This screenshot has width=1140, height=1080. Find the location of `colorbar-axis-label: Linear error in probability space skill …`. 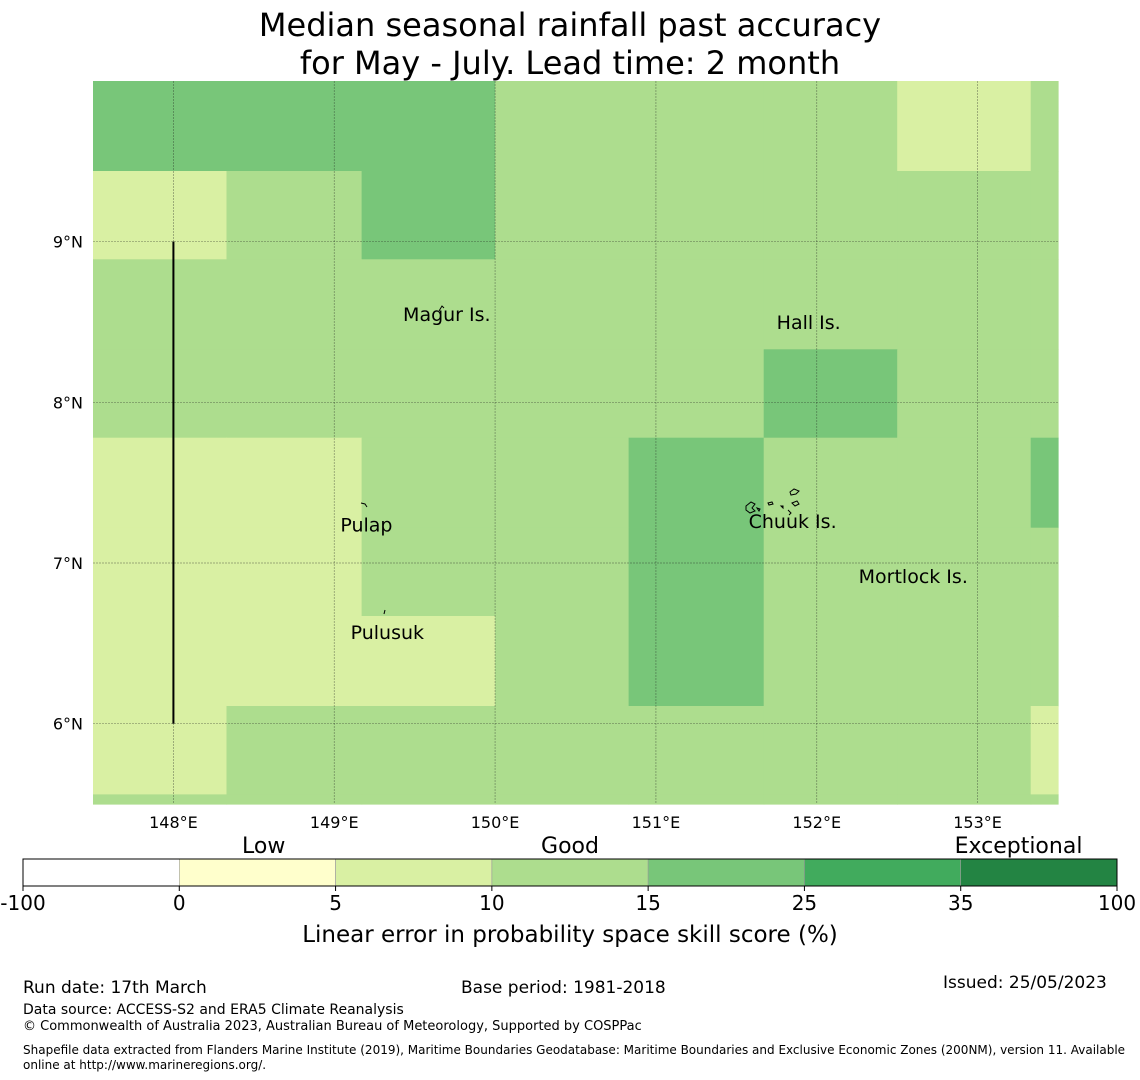

colorbar-axis-label: Linear error in probability space skill … is located at coordinates (570, 935).